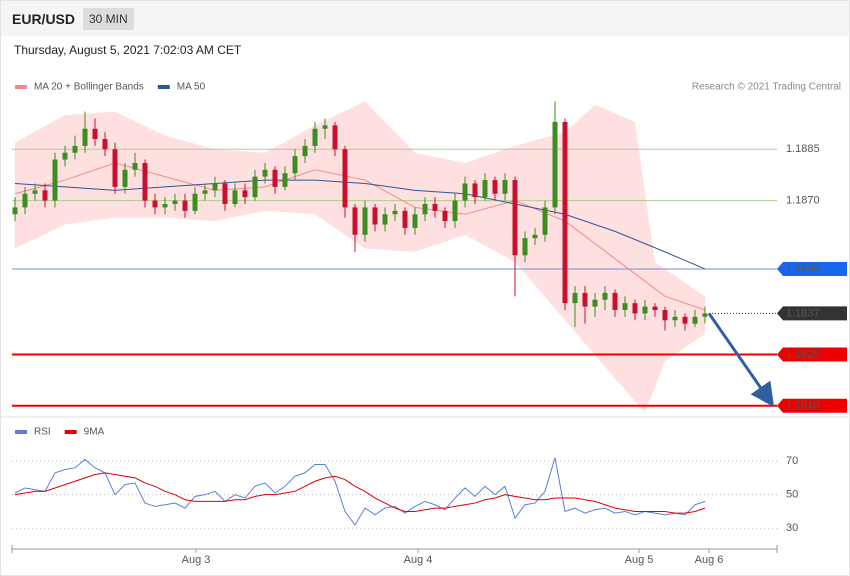 The height and width of the screenshot is (576, 850). What do you see at coordinates (803, 313) in the screenshot?
I see `level-label: 1.1837` at bounding box center [803, 313].